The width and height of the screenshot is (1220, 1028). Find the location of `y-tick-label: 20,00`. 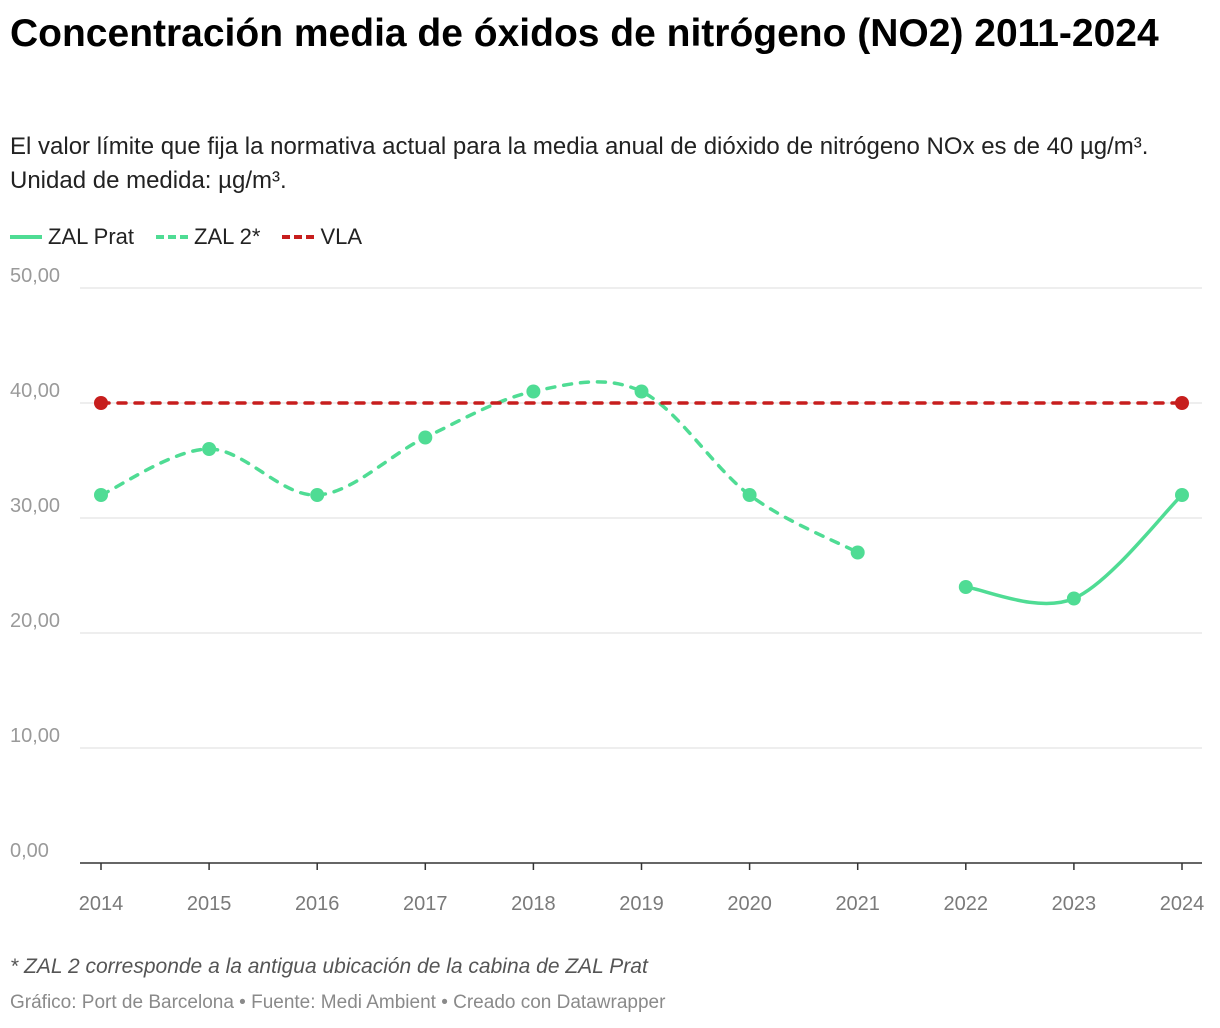

y-tick-label: 20,00 is located at coordinates (35, 621).